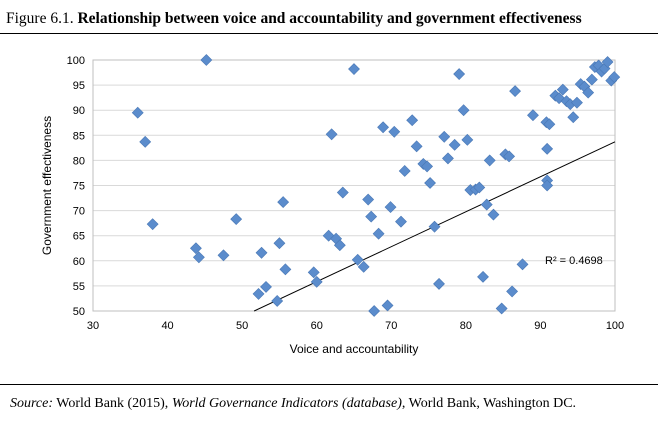 The image size is (658, 428). Describe the element at coordinates (355, 326) in the screenshot. I see `x-axis-ticks: 30 40 50 60 70 80 90 100` at that location.